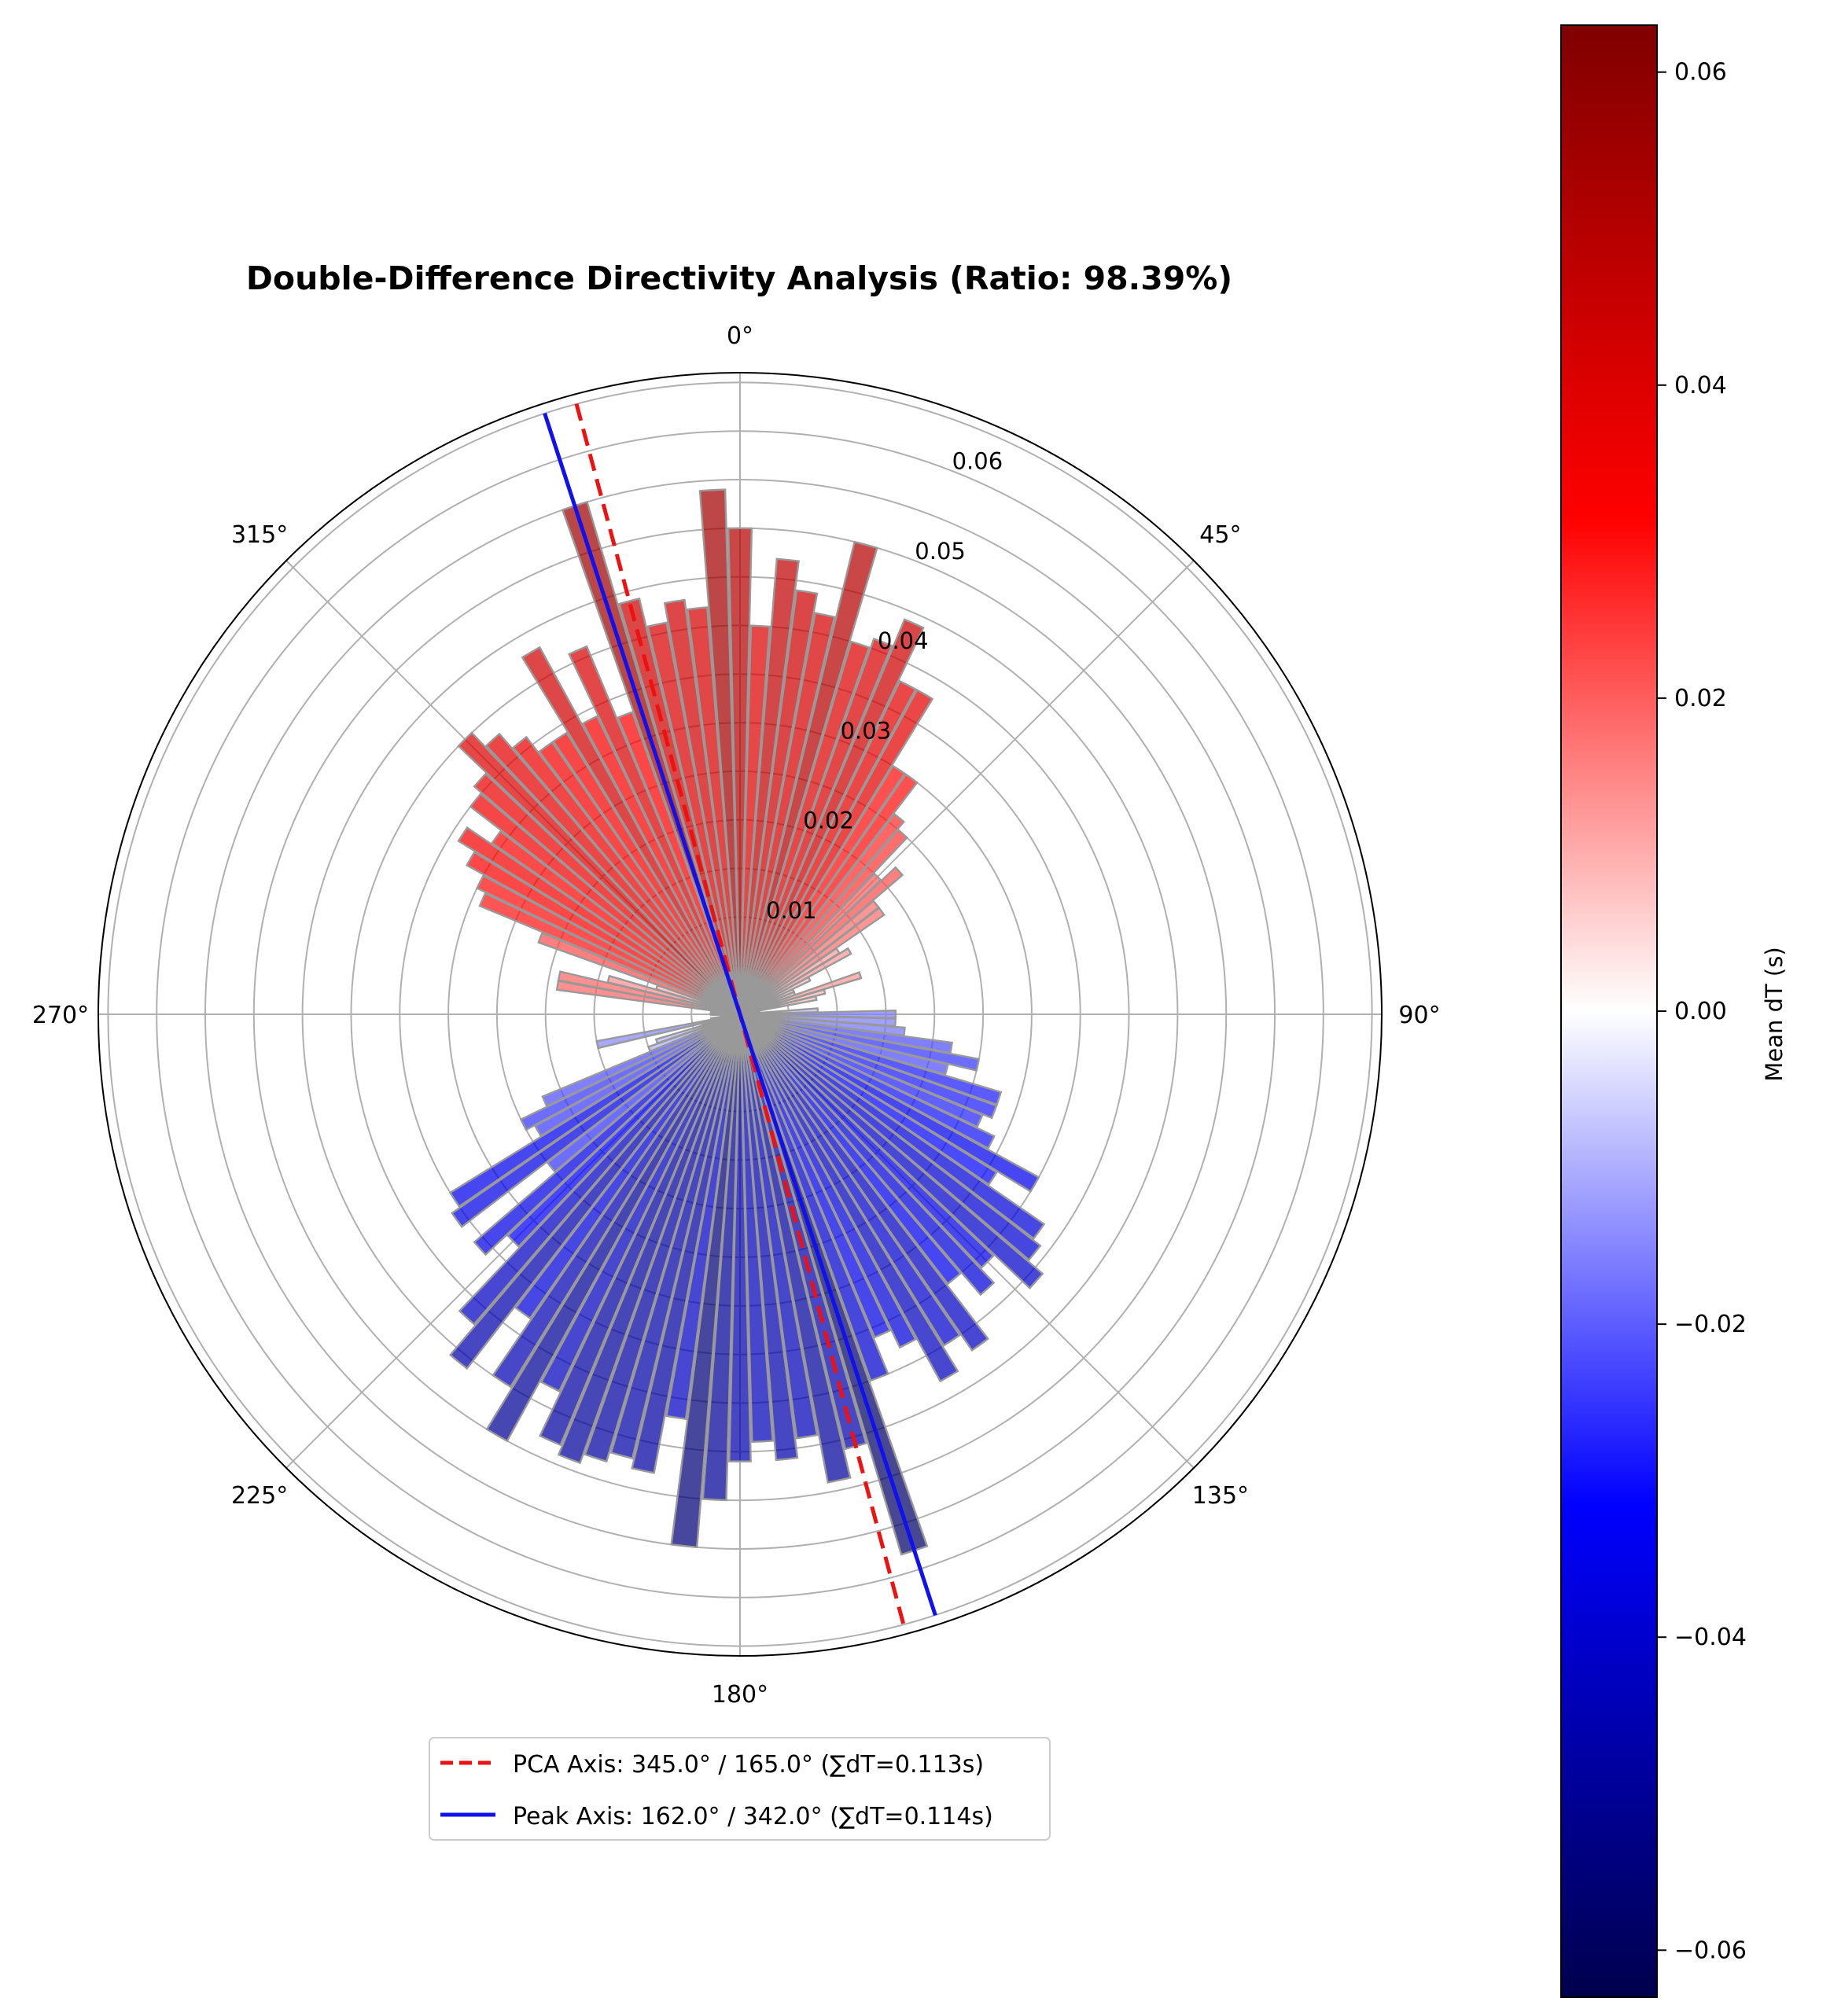  What do you see at coordinates (1220, 535) in the screenshot?
I see `theta-tick-label: 45°` at bounding box center [1220, 535].